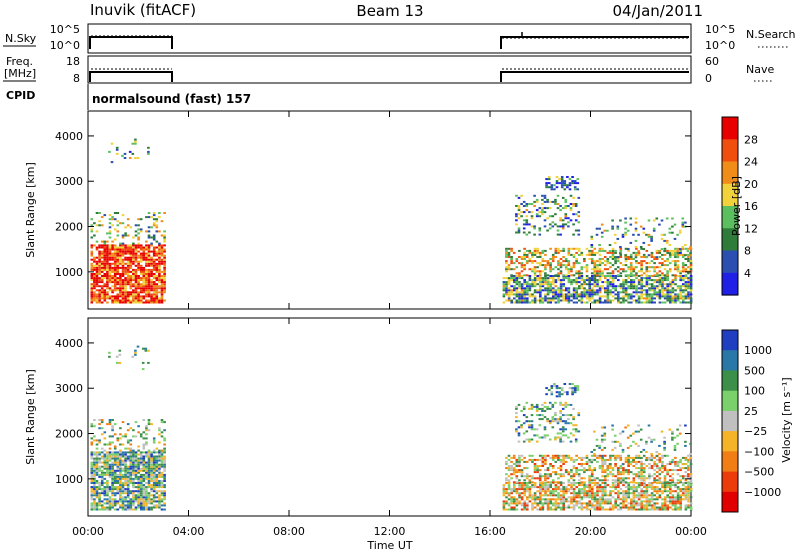 The width and height of the screenshot is (800, 554). What do you see at coordinates (658, 11) in the screenshot?
I see `date-title: 04/Jan/2011` at bounding box center [658, 11].